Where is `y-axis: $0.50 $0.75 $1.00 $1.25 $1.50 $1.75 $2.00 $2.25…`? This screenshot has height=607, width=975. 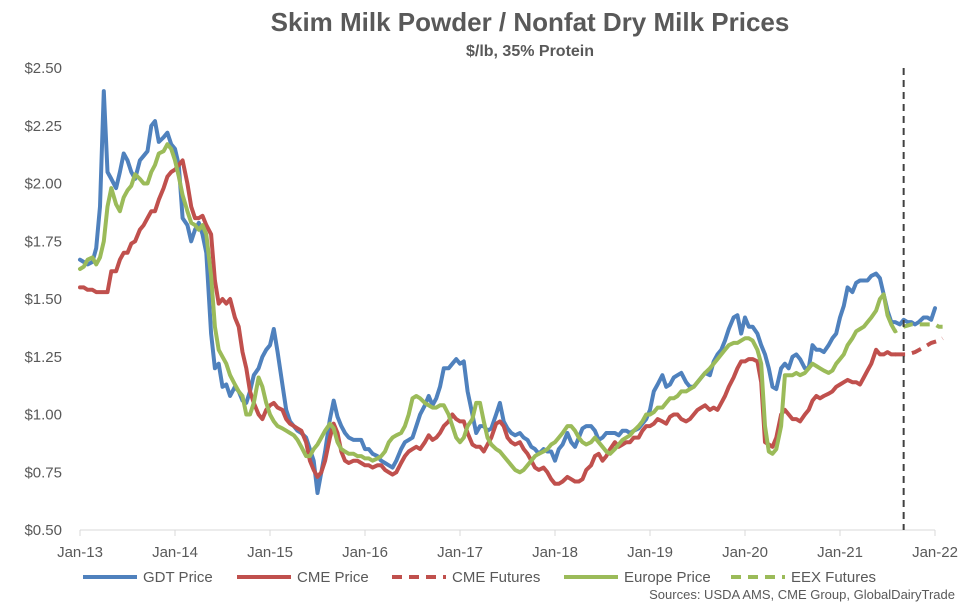
y-axis: $0.50 $0.75 $1.00 $1.25 $1.50 $1.75 $2.00 $2.25… is located at coordinates (43, 299).